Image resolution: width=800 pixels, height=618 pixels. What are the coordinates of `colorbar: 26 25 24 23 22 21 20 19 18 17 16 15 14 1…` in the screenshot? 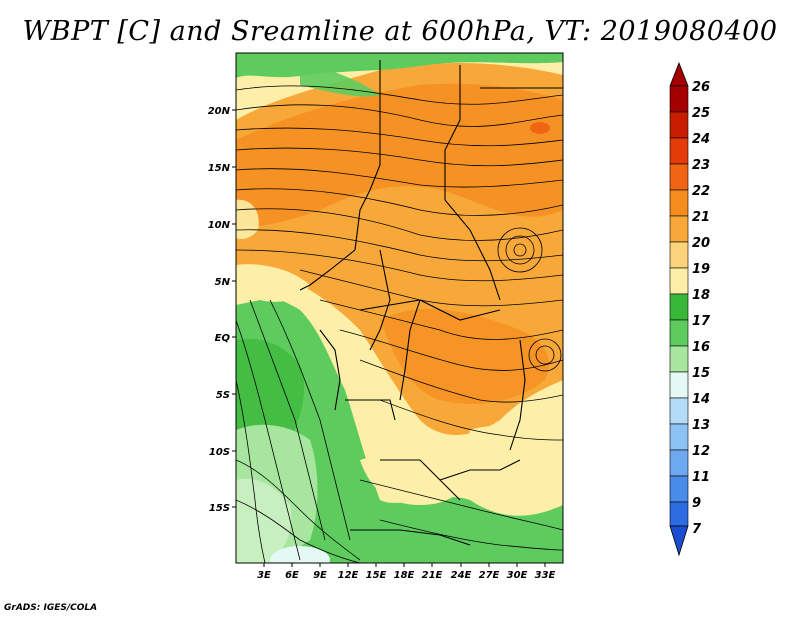 It's located at (690, 309).